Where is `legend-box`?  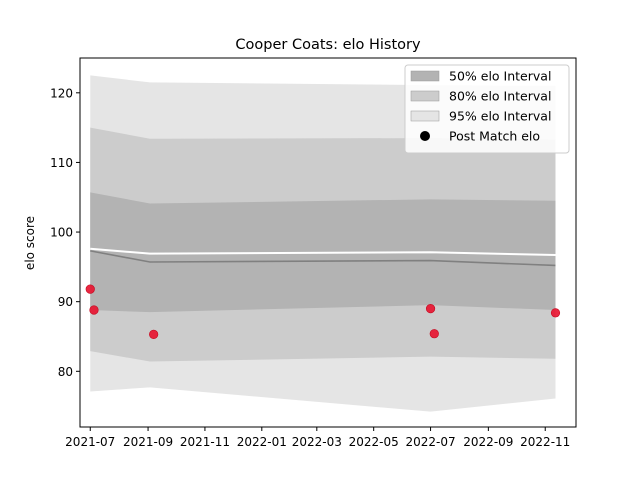 legend-box is located at coordinates (487, 109).